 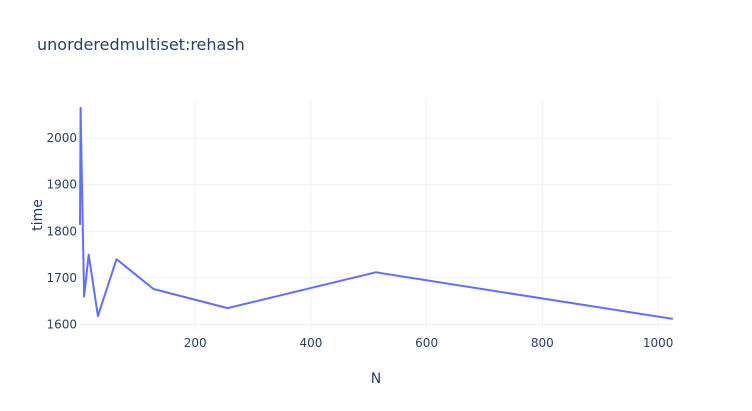 What do you see at coordinates (310, 343) in the screenshot?
I see `x-tick-label: 400` at bounding box center [310, 343].